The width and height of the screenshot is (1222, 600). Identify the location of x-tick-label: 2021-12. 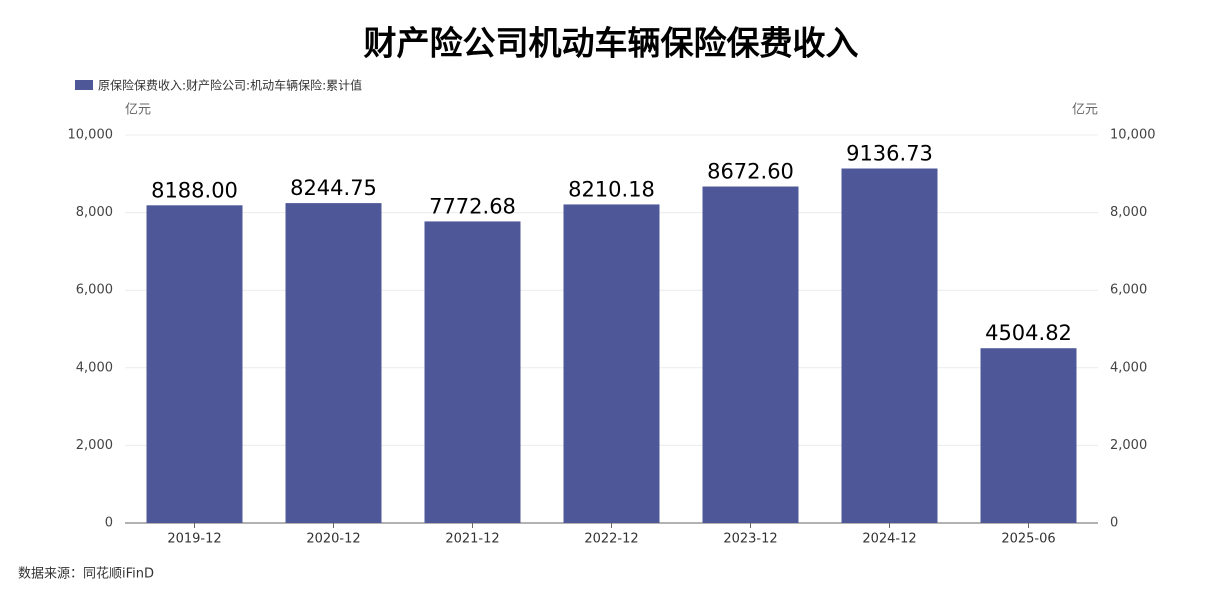
(472, 539).